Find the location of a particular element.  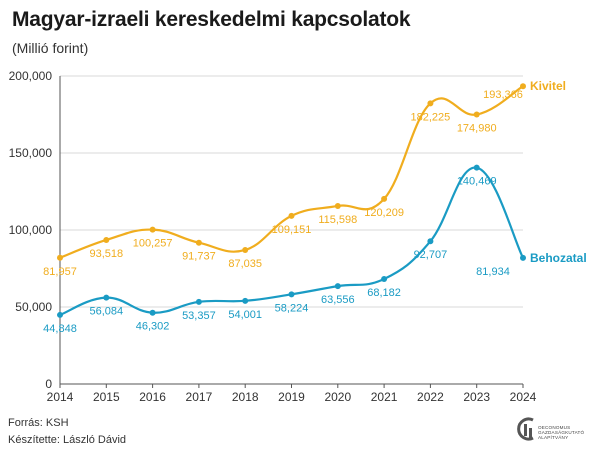

data-label: 100,257 is located at coordinates (153, 244).